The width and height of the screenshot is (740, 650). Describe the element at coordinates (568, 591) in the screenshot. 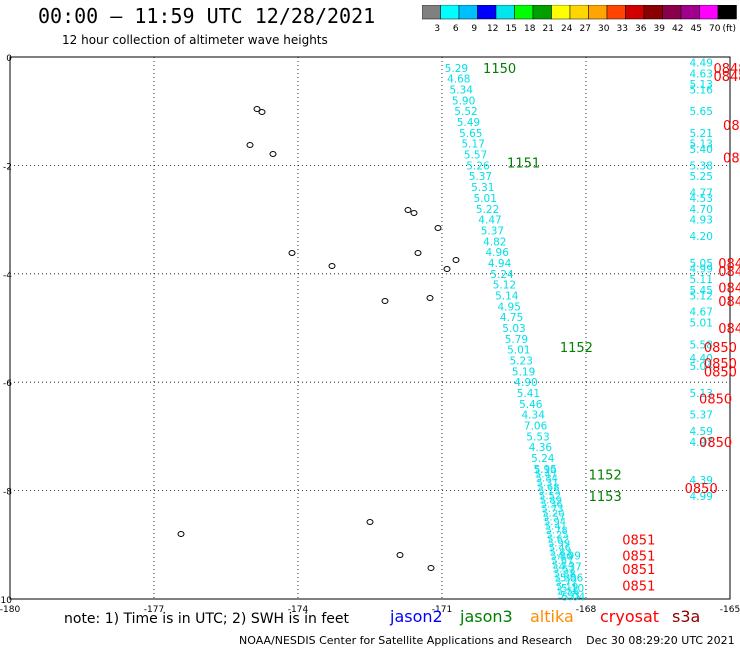

I see `wave-height-value: 5.56` at that location.